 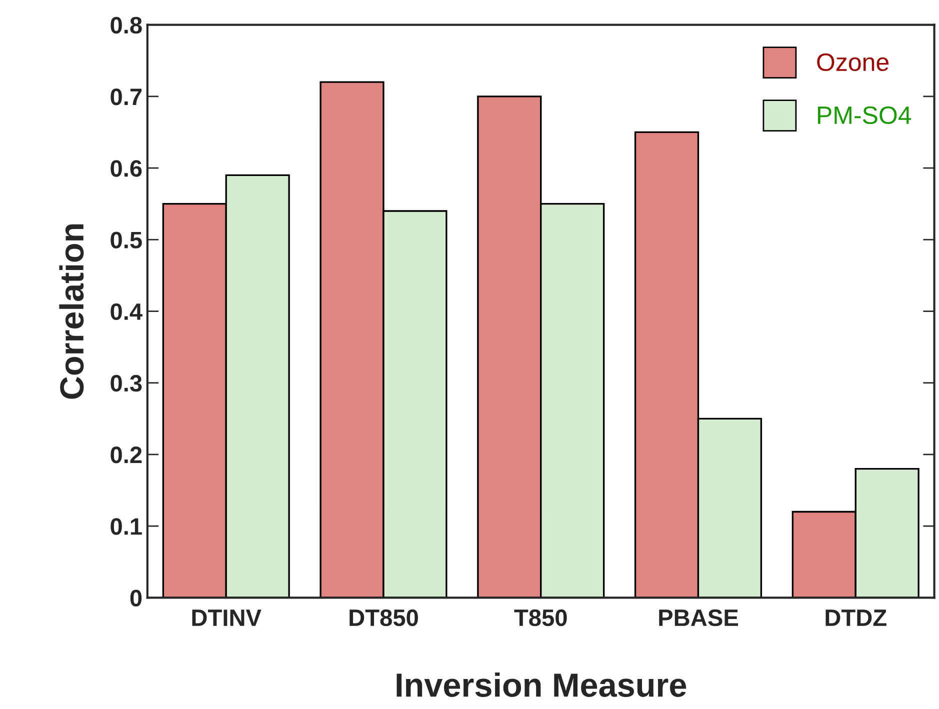 I want to click on y-tick-label: 0, so click(x=136, y=598).